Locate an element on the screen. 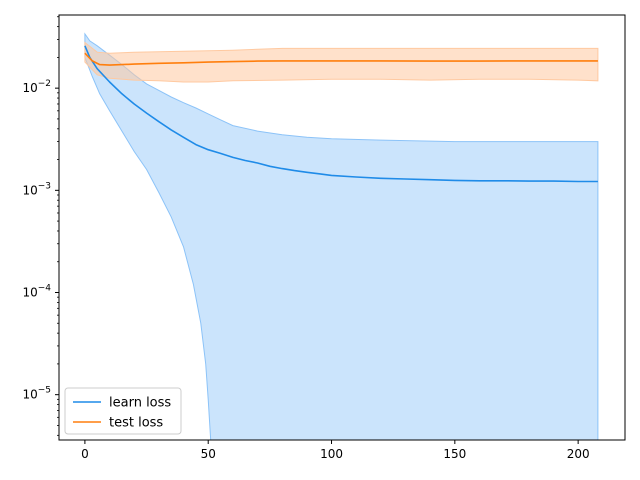  band-test-loss is located at coordinates (341, 62).